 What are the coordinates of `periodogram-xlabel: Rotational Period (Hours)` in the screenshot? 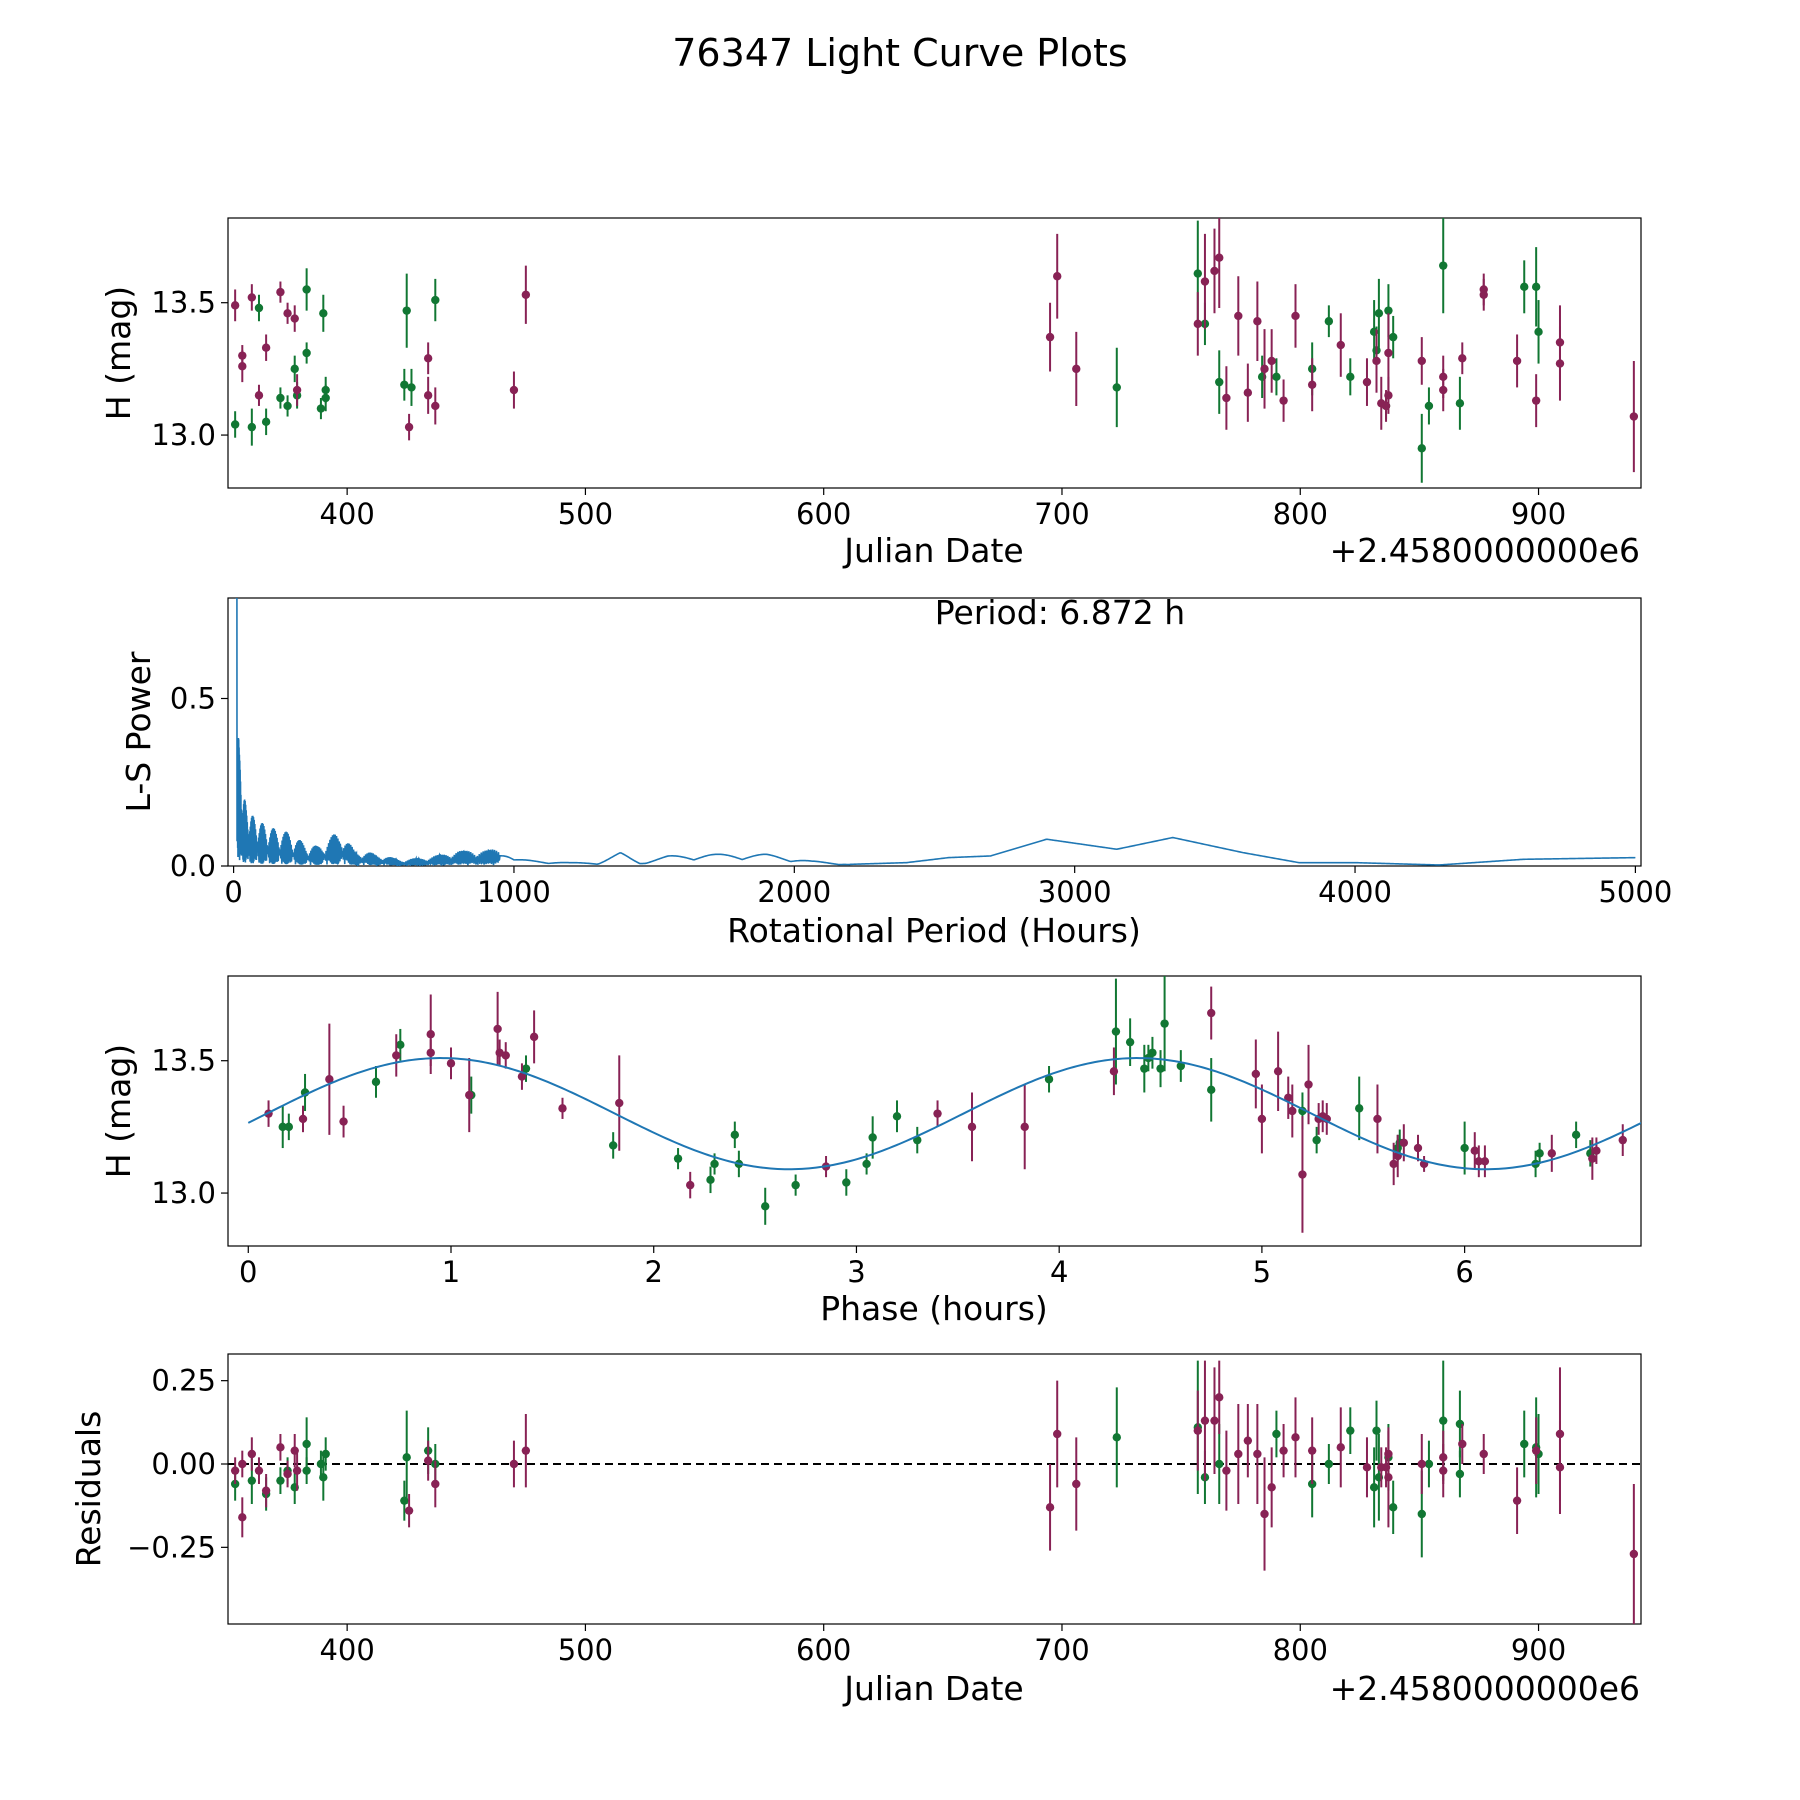 It's located at (934, 930).